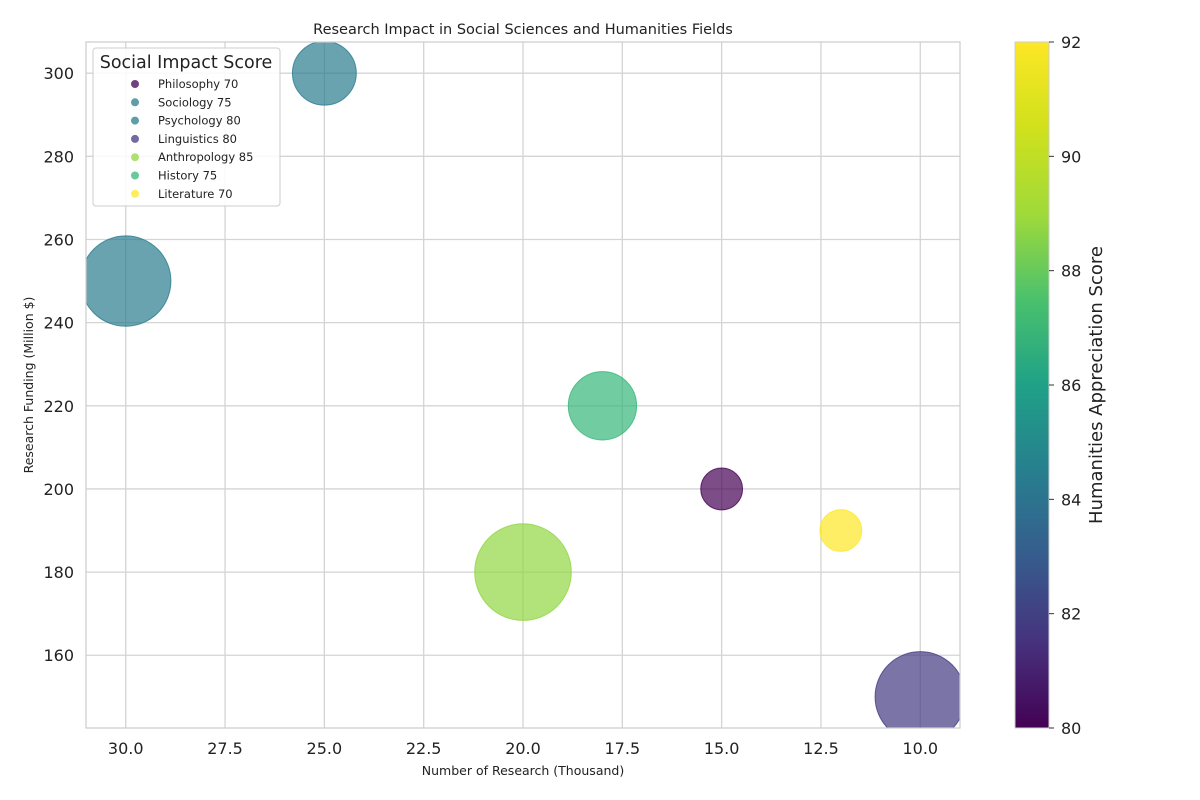 The height and width of the screenshot is (800, 1200). What do you see at coordinates (324, 74) in the screenshot?
I see `bubble-sociology` at bounding box center [324, 74].